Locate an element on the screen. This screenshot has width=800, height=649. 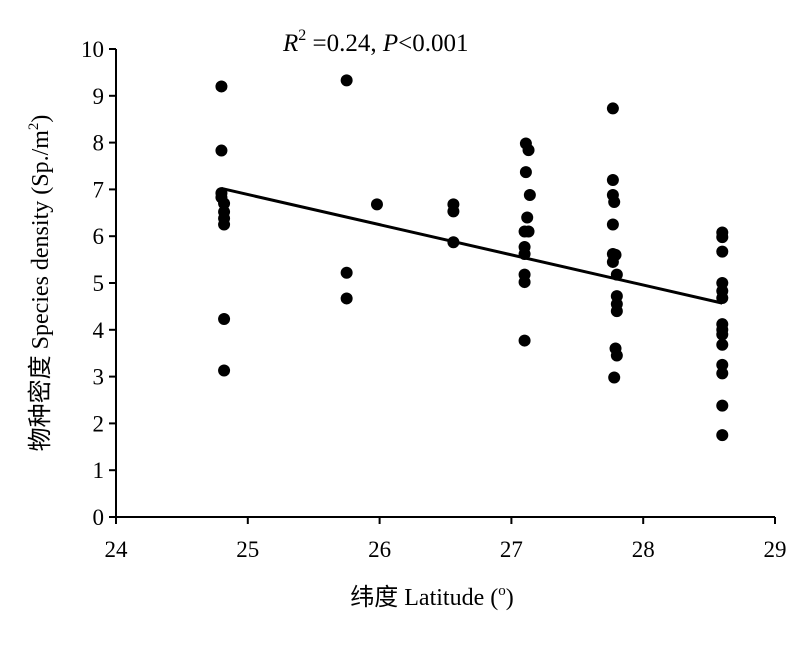
y-axis-title: 物种密度 Species density (Sp./m2) is located at coordinates (40, 283).